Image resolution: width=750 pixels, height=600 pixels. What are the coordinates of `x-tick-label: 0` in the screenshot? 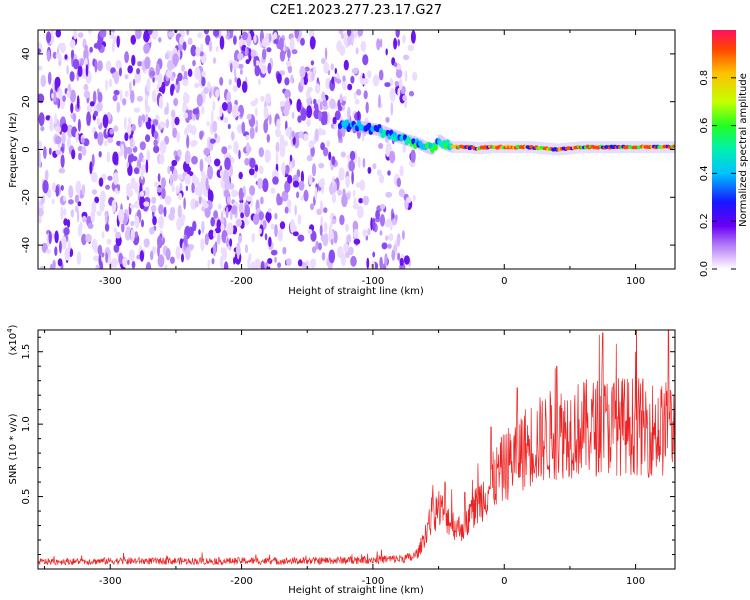 It's located at (504, 281).